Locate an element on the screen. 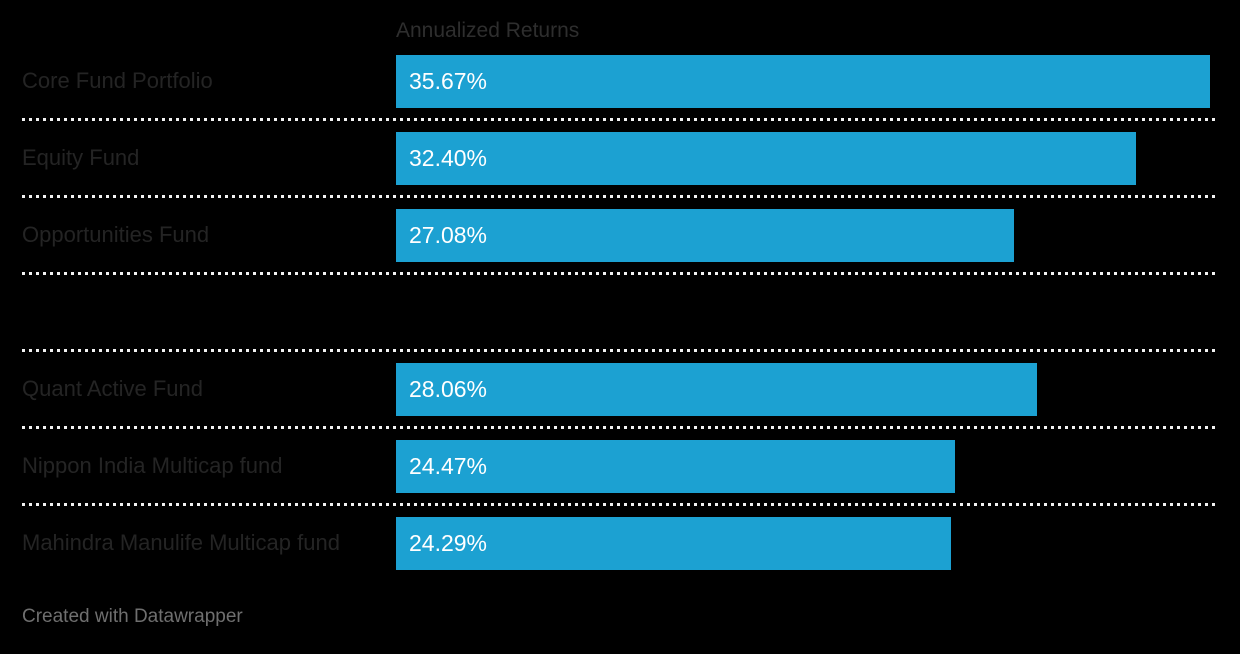 The width and height of the screenshot is (1240, 654). column-header-row: Annualized Returns is located at coordinates (620, 22).